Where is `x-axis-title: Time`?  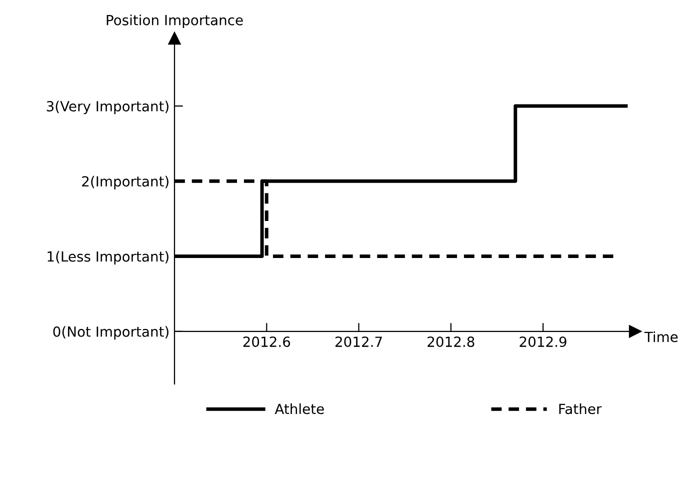
x-axis-title: Time is located at coordinates (661, 336).